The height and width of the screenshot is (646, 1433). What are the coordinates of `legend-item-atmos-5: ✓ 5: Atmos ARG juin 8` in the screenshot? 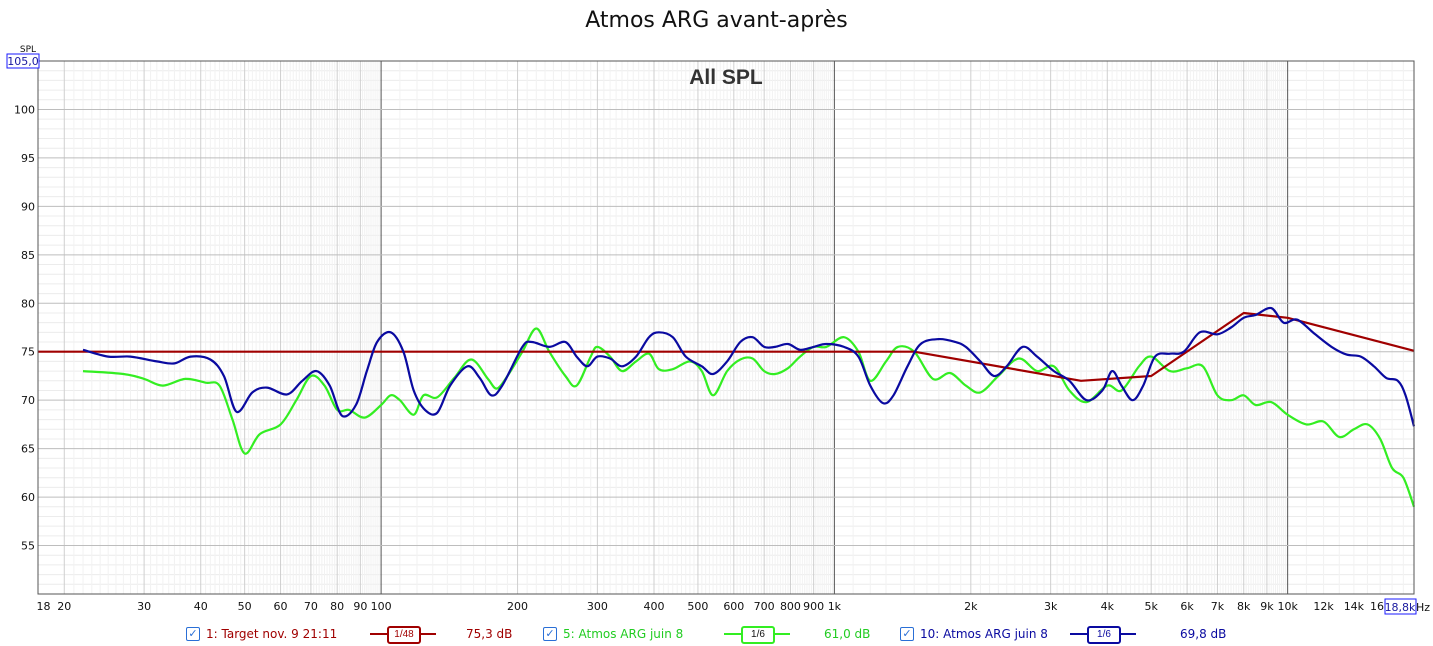 It's located at (613, 634).